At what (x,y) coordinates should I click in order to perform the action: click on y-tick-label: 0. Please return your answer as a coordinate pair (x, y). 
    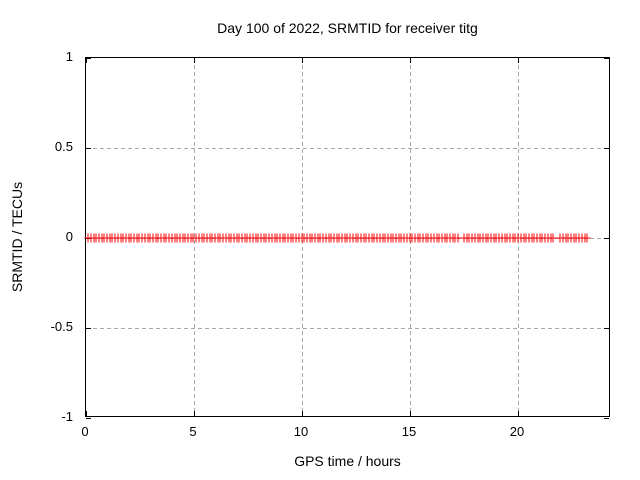
    Looking at the image, I should click on (69, 236).